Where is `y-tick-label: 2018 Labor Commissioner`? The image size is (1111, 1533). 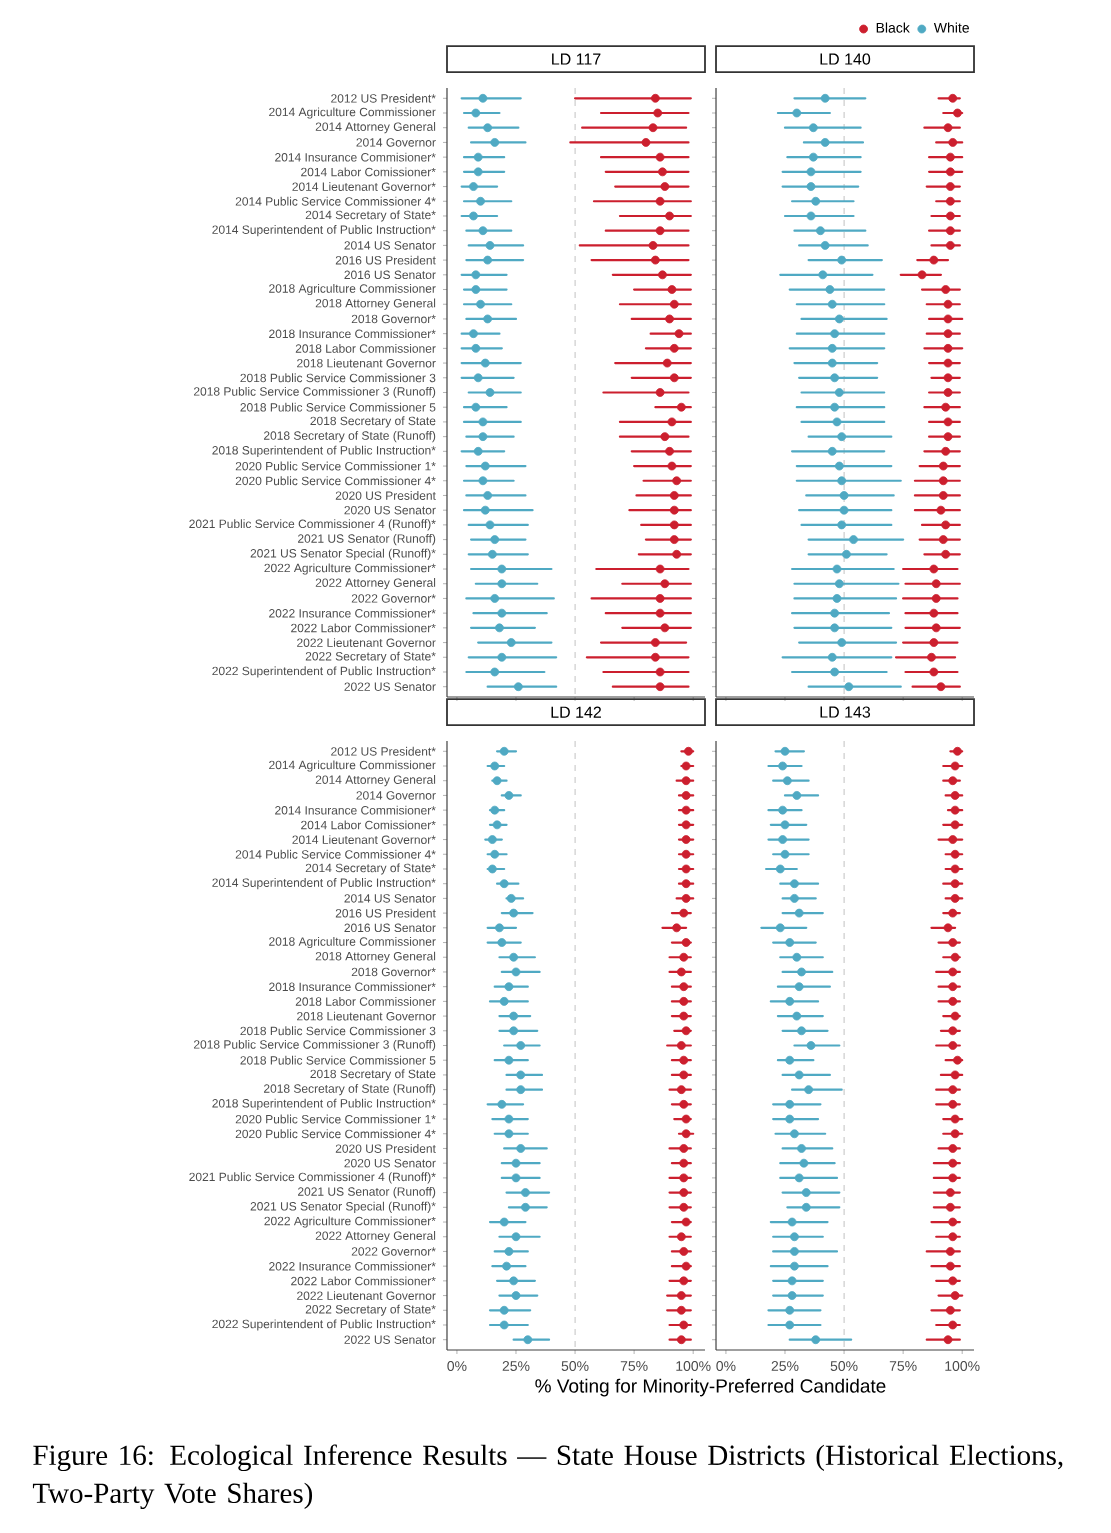
y-tick-label: 2018 Labor Commissioner is located at coordinates (365, 1001).